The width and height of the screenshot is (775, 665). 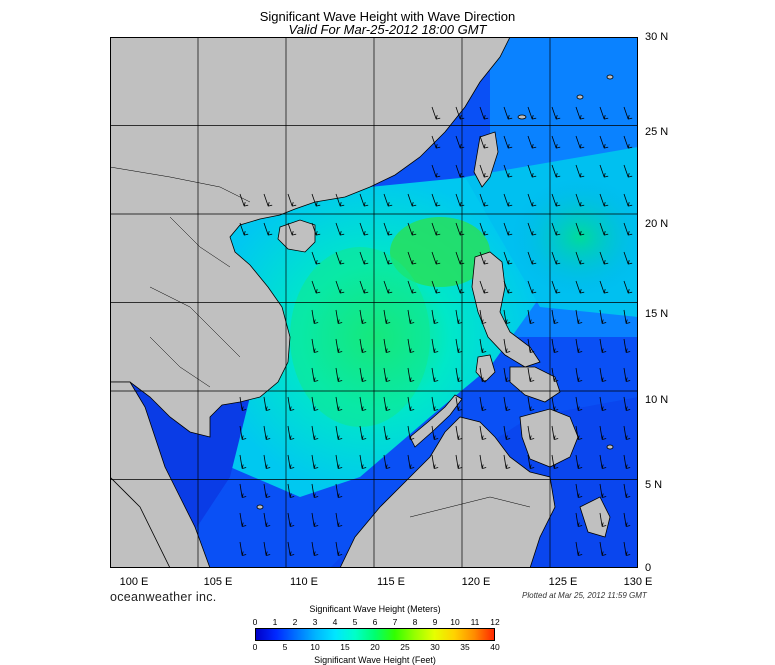 What do you see at coordinates (387, 29) in the screenshot?
I see `map-subtitle: Valid For Mar-25-2012 18:00 GMT` at bounding box center [387, 29].